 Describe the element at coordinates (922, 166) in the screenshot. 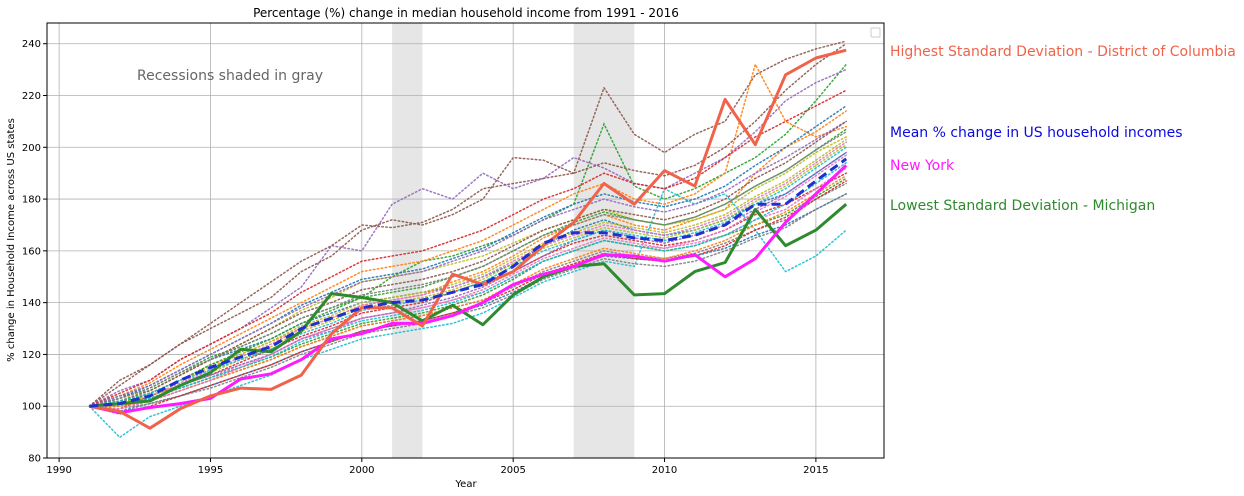

I see `annotation-new-york: New York` at that location.